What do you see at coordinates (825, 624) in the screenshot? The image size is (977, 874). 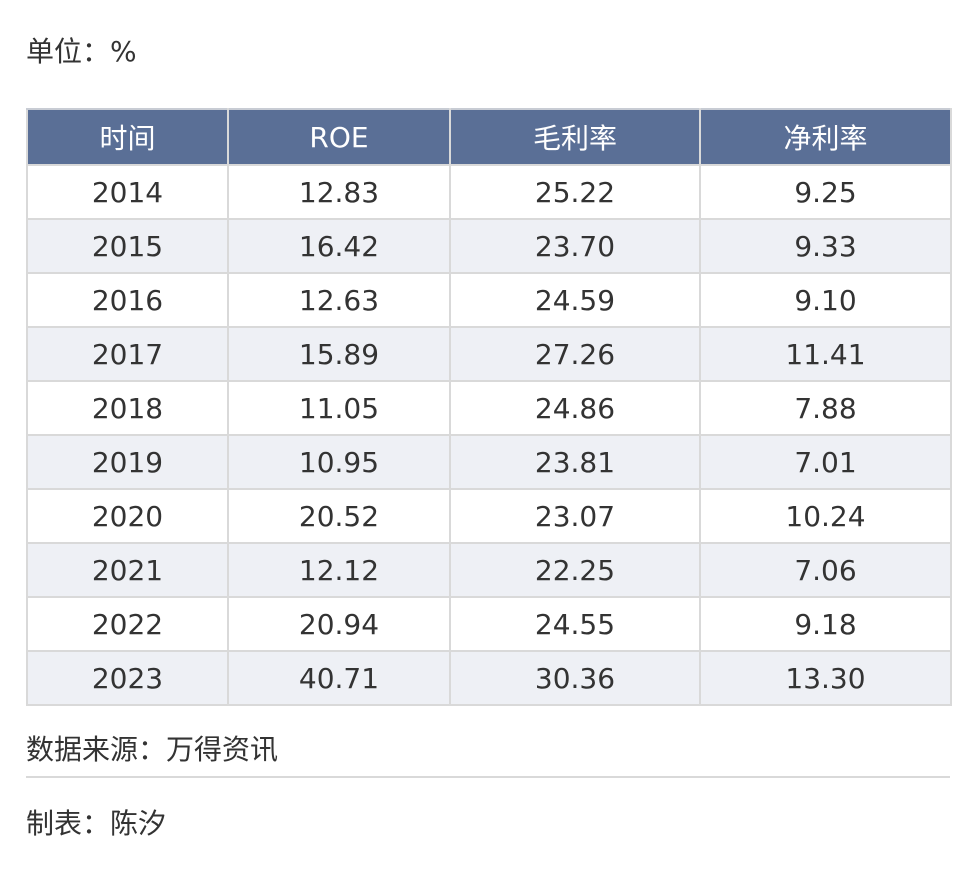 I see `cell-net-margin: 9.18` at bounding box center [825, 624].